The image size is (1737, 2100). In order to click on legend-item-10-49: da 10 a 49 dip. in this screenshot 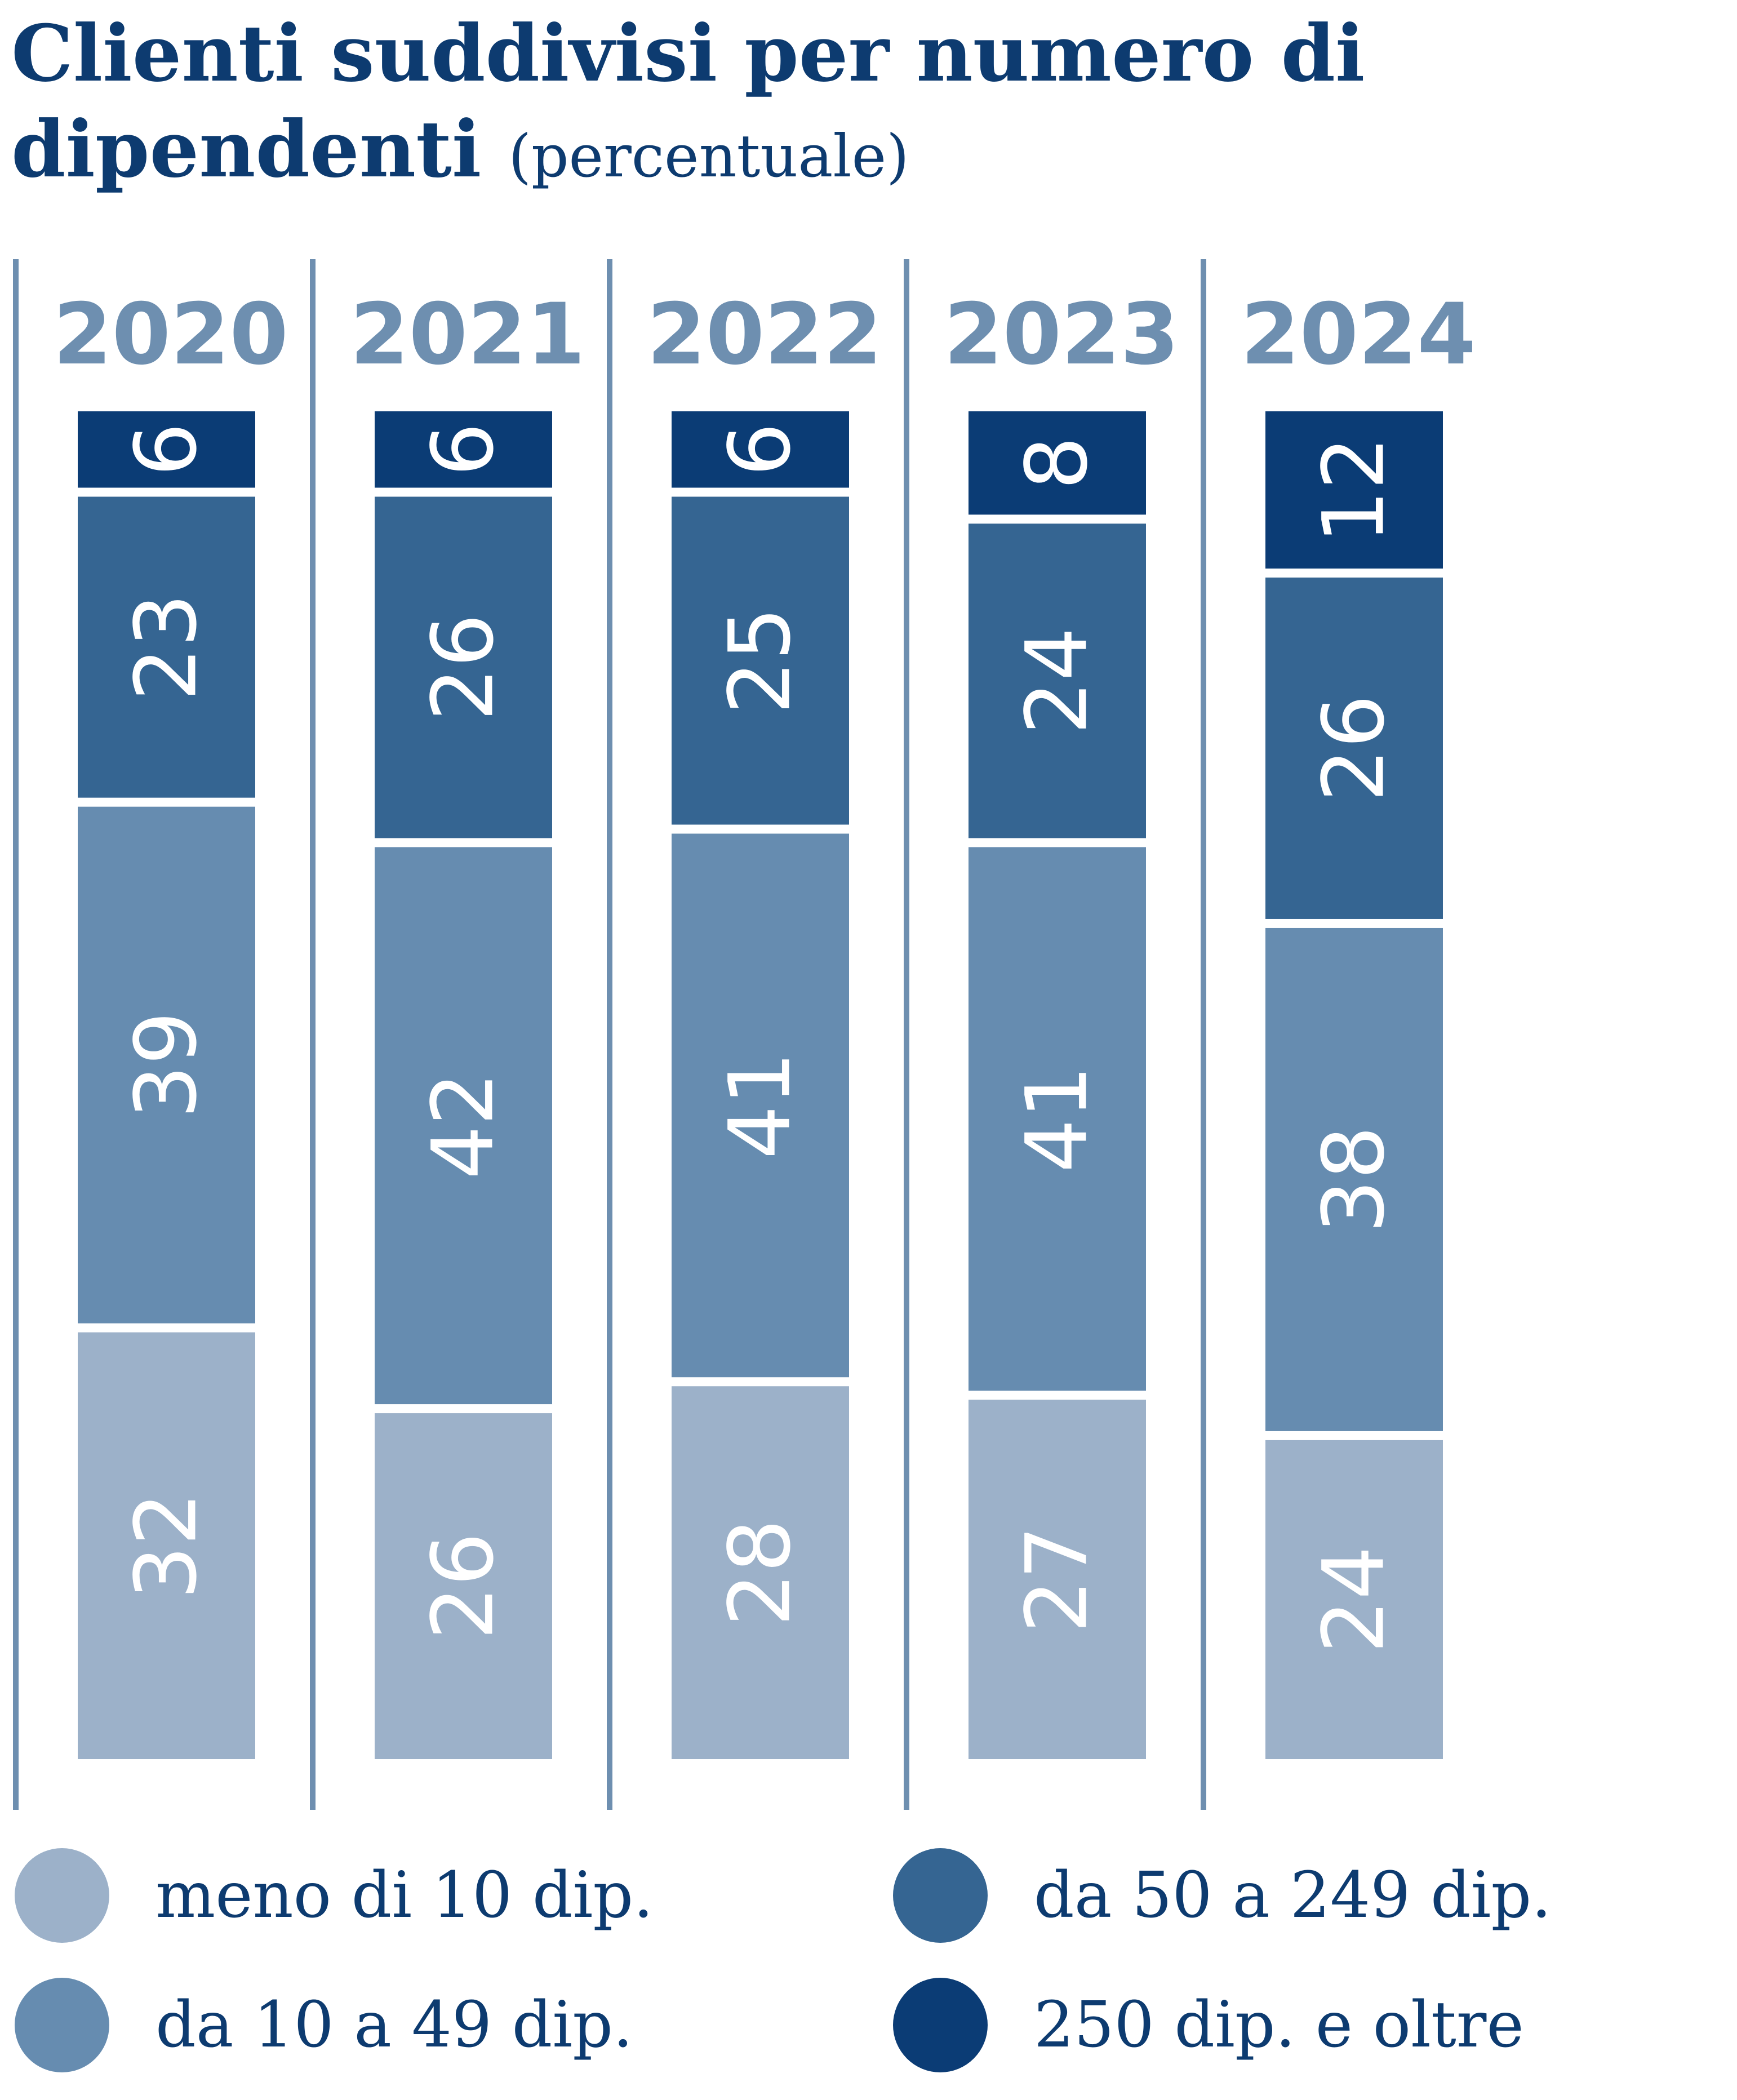, I will do `click(324, 2025)`.